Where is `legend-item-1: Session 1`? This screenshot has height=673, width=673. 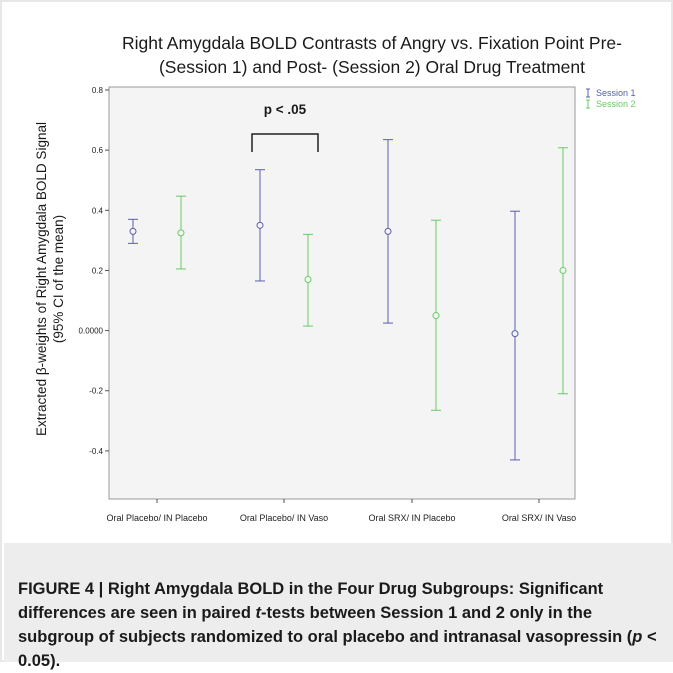
legend-item-1: Session 1 is located at coordinates (611, 93).